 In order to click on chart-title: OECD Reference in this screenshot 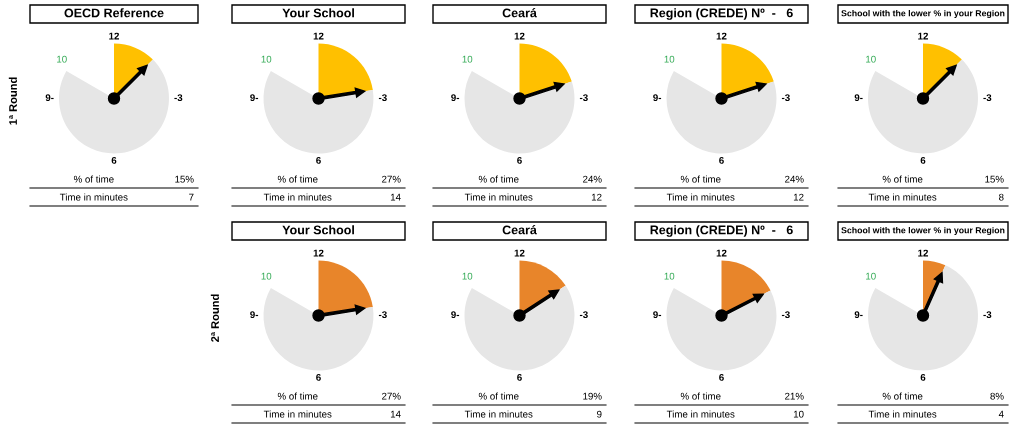, I will do `click(114, 13)`.